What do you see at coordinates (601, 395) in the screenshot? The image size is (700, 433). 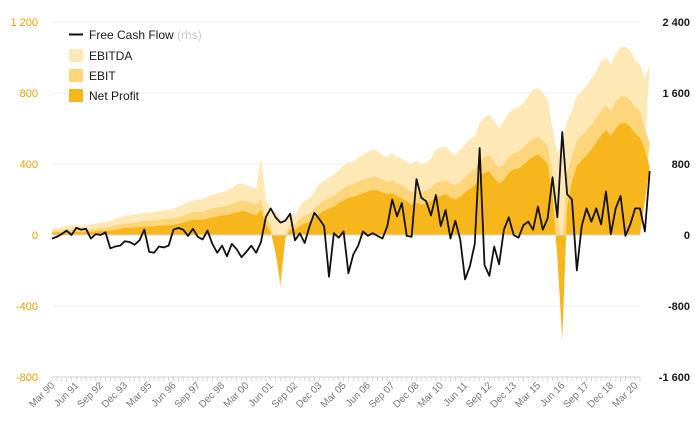 I see `x-tick-label: Dec 18` at bounding box center [601, 395].